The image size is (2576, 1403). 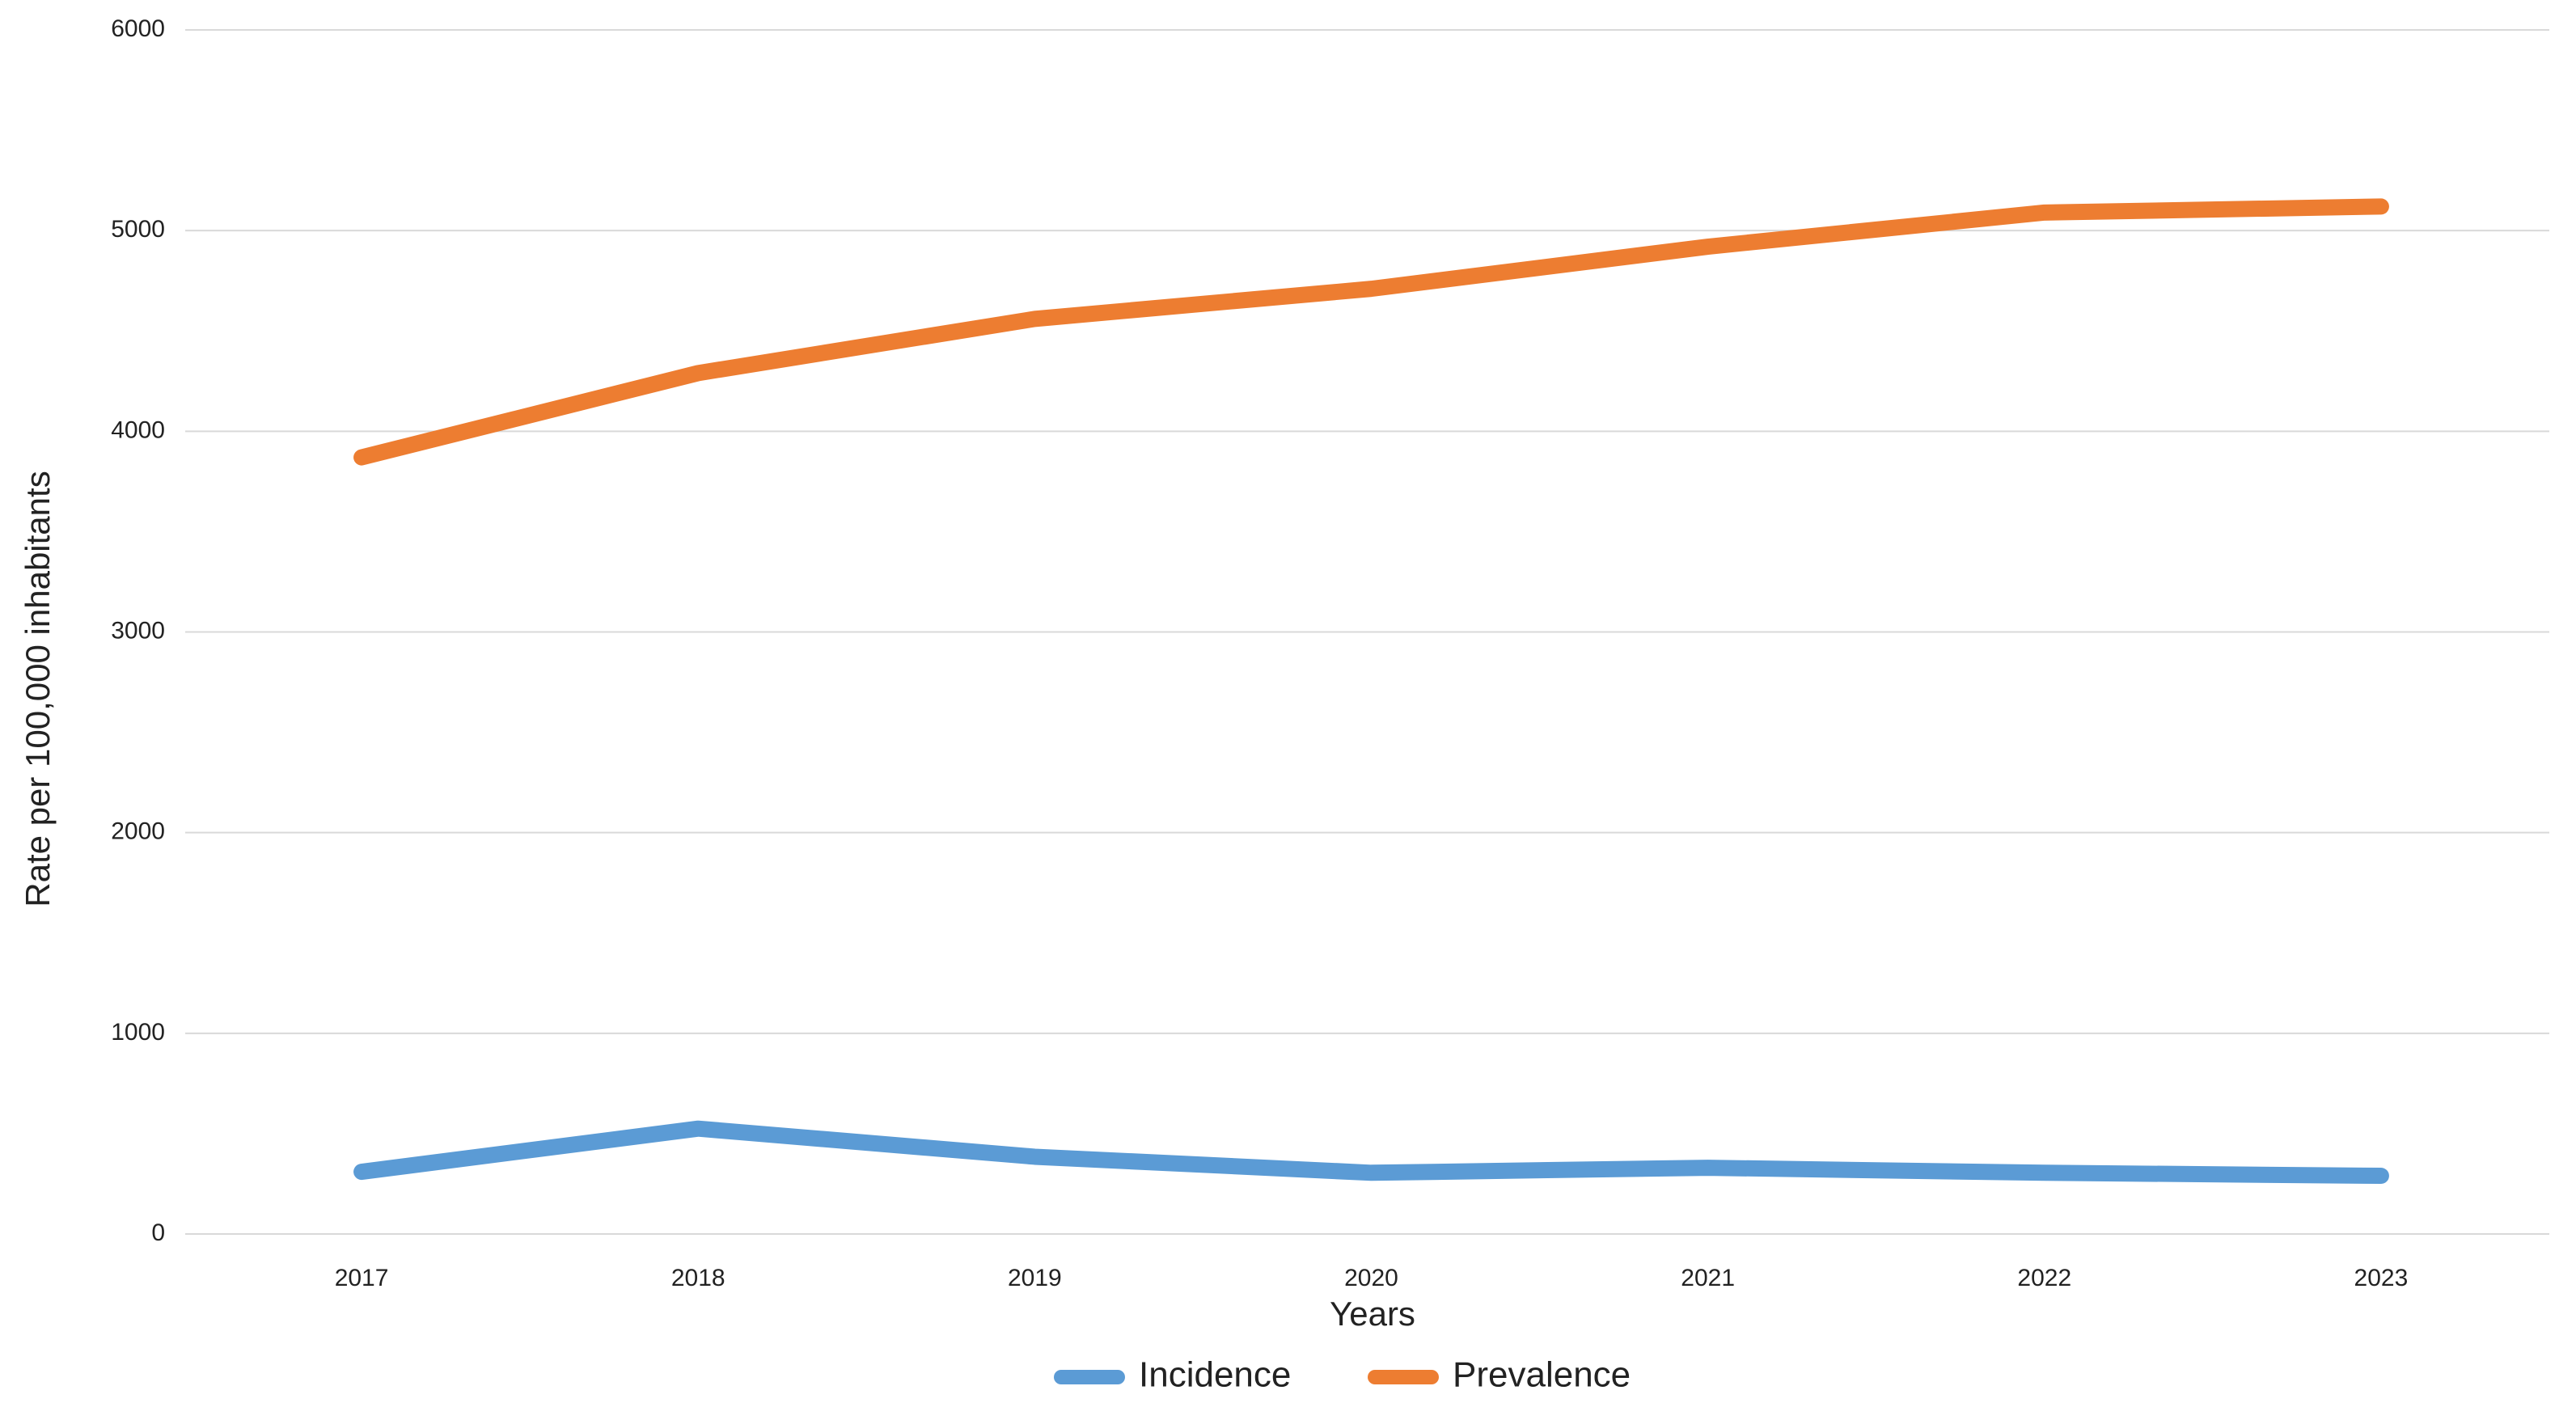 I want to click on x-tick-label: 2020, so click(x=1371, y=1278).